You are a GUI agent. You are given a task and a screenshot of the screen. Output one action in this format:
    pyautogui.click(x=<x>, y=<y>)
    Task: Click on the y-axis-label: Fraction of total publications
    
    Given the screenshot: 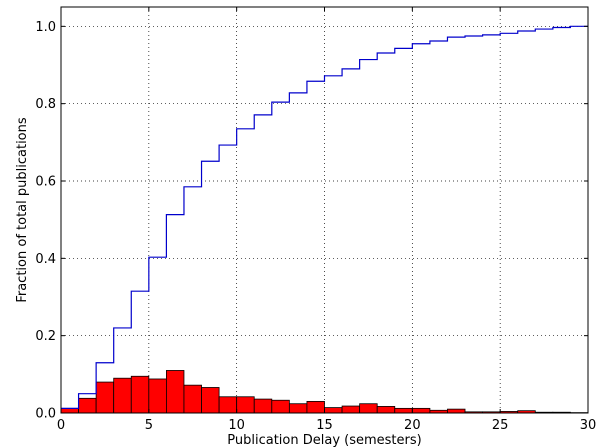 What is the action you would take?
    pyautogui.click(x=22, y=210)
    